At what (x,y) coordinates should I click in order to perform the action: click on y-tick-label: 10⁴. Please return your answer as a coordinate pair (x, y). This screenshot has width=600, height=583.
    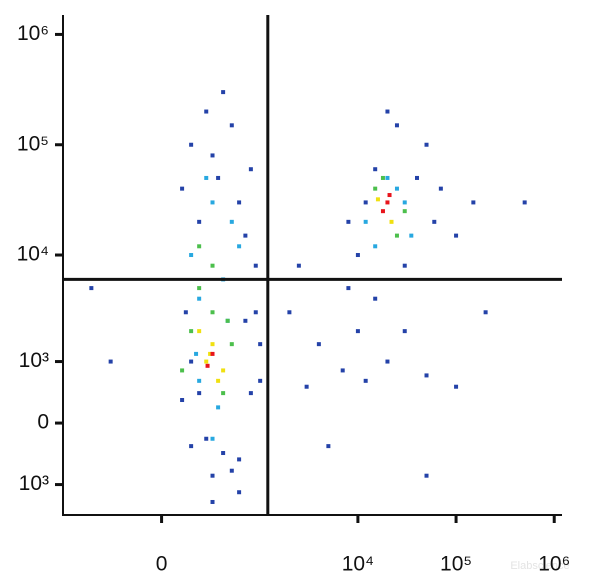
    Looking at the image, I should click on (33, 254).